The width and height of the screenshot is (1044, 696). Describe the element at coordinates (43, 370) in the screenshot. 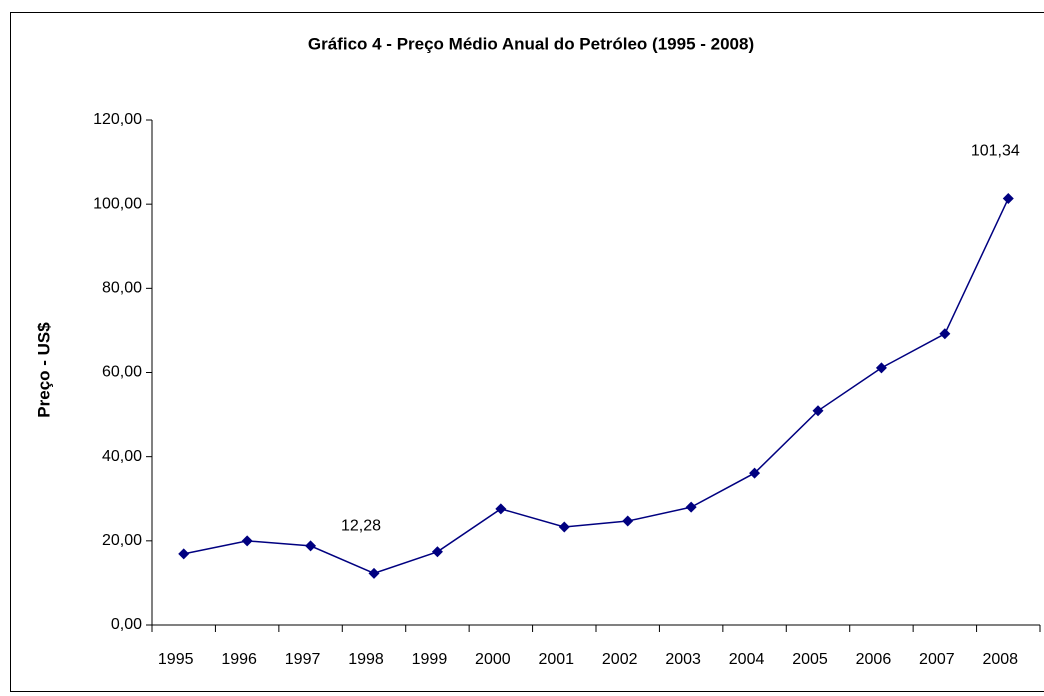

I see `y-axis-label: Preço - US$` at that location.